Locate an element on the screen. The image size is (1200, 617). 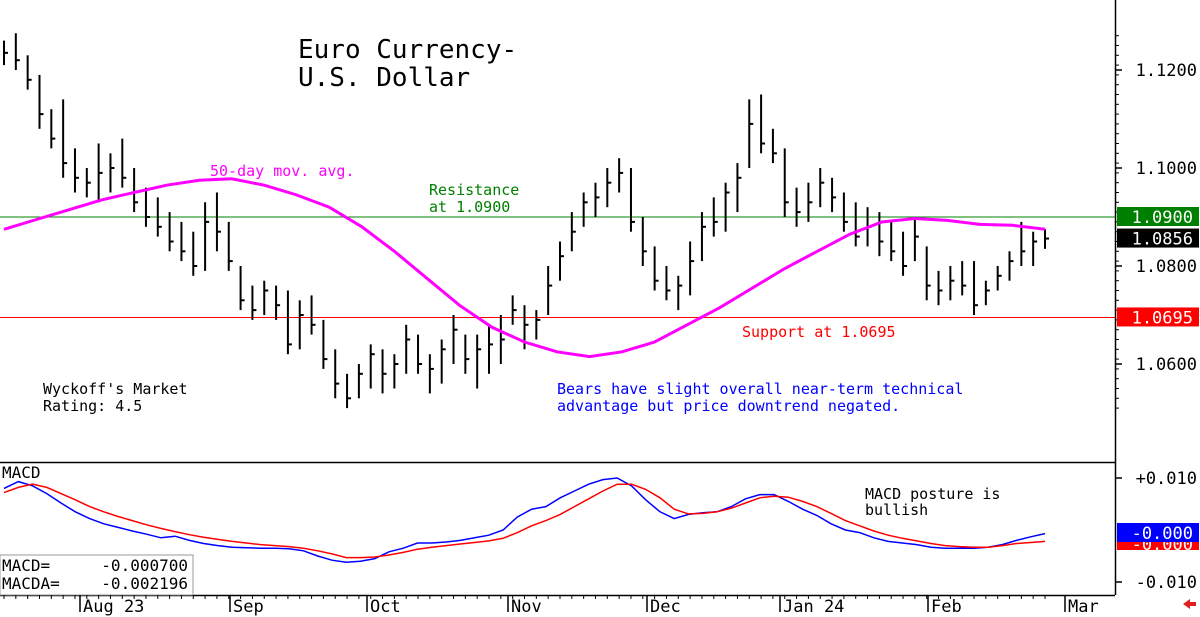
support-value-text: 1.0695 is located at coordinates (1162, 318).